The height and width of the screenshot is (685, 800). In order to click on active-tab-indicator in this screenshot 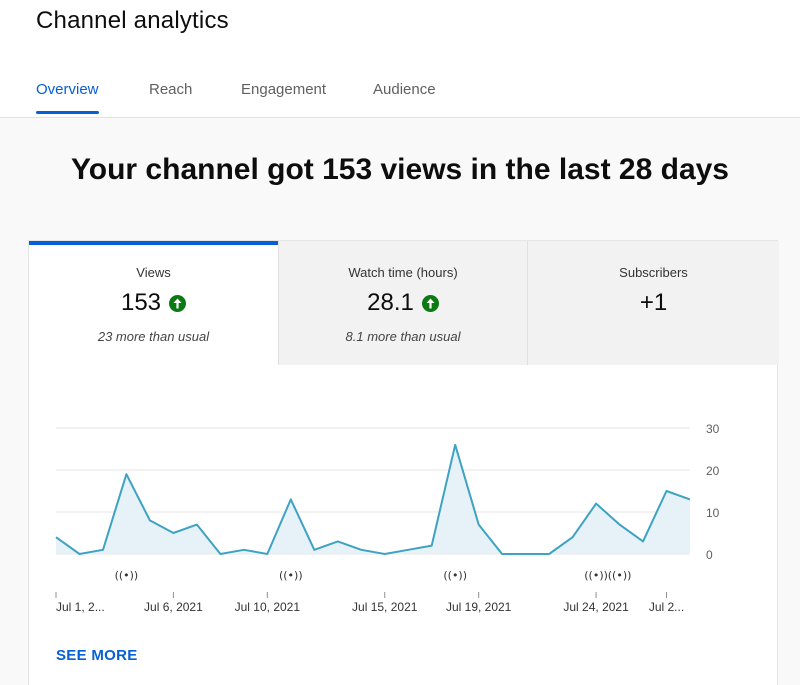, I will do `click(67, 112)`.